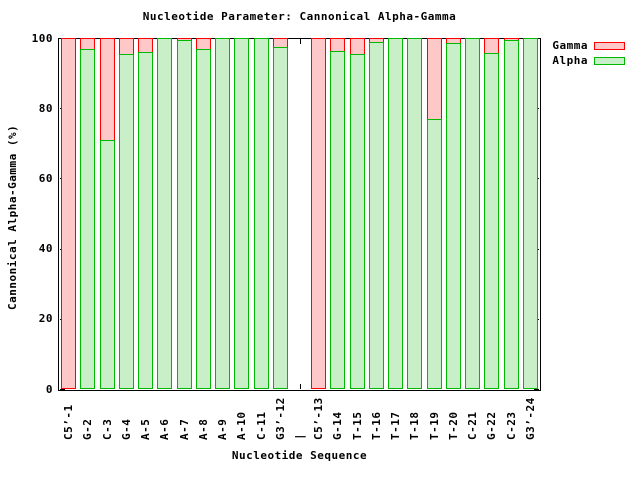  What do you see at coordinates (492, 426) in the screenshot?
I see `x-tick-label: G-22` at bounding box center [492, 426].